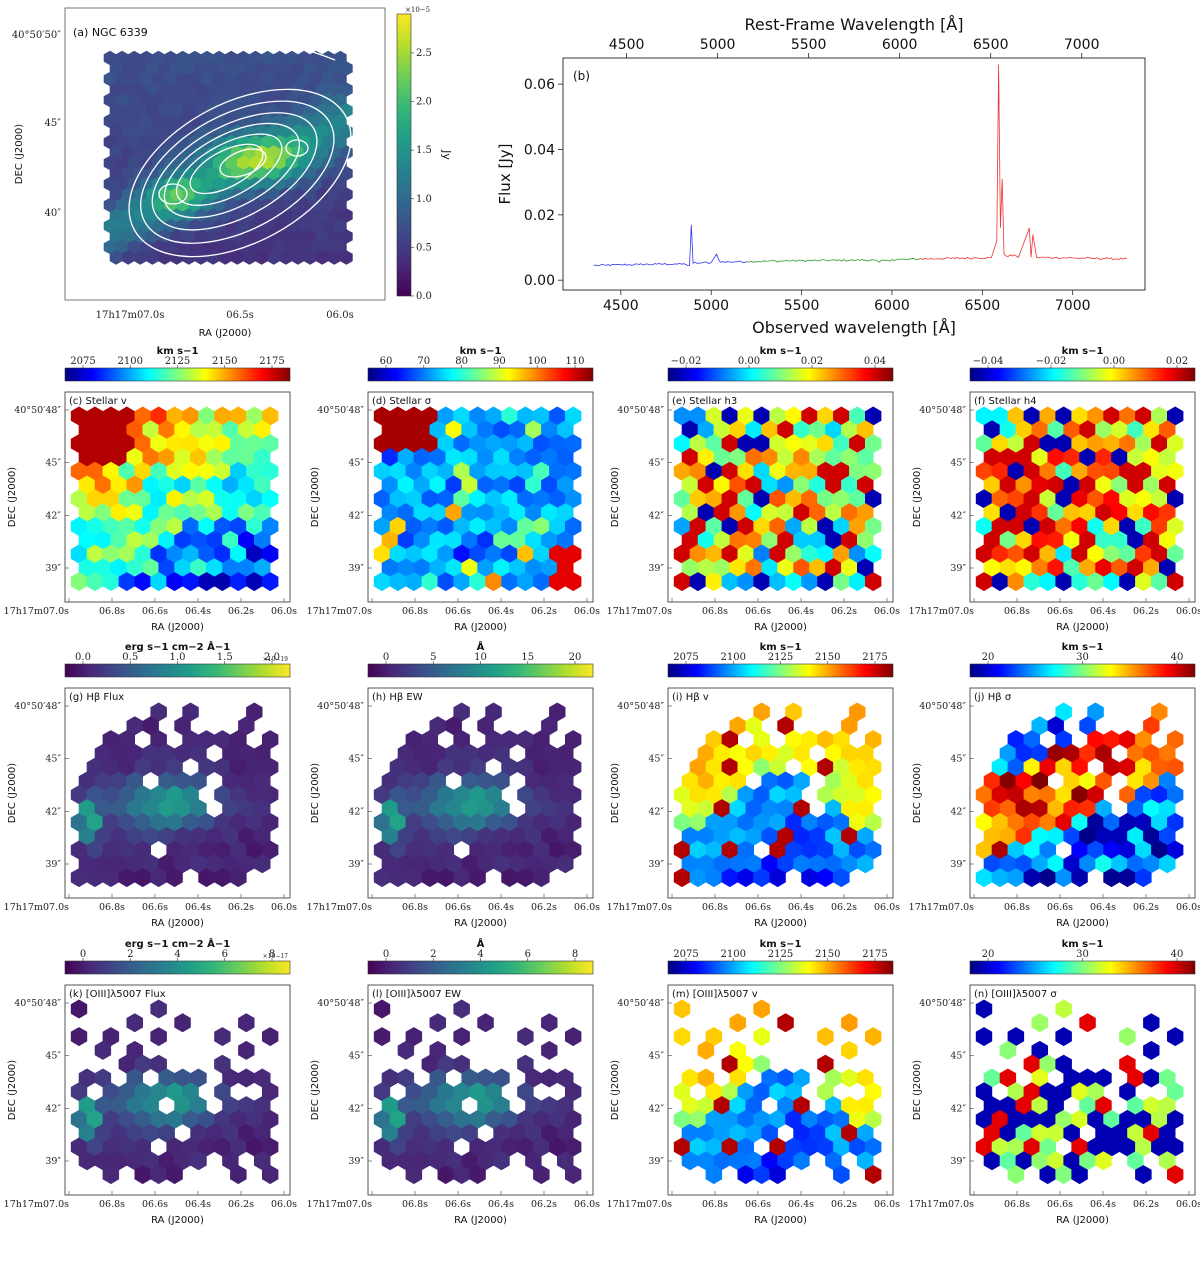 The width and height of the screenshot is (1200, 1264). What do you see at coordinates (1060, 907) in the screenshot?
I see `x-tick-label: 06.6s` at bounding box center [1060, 907].